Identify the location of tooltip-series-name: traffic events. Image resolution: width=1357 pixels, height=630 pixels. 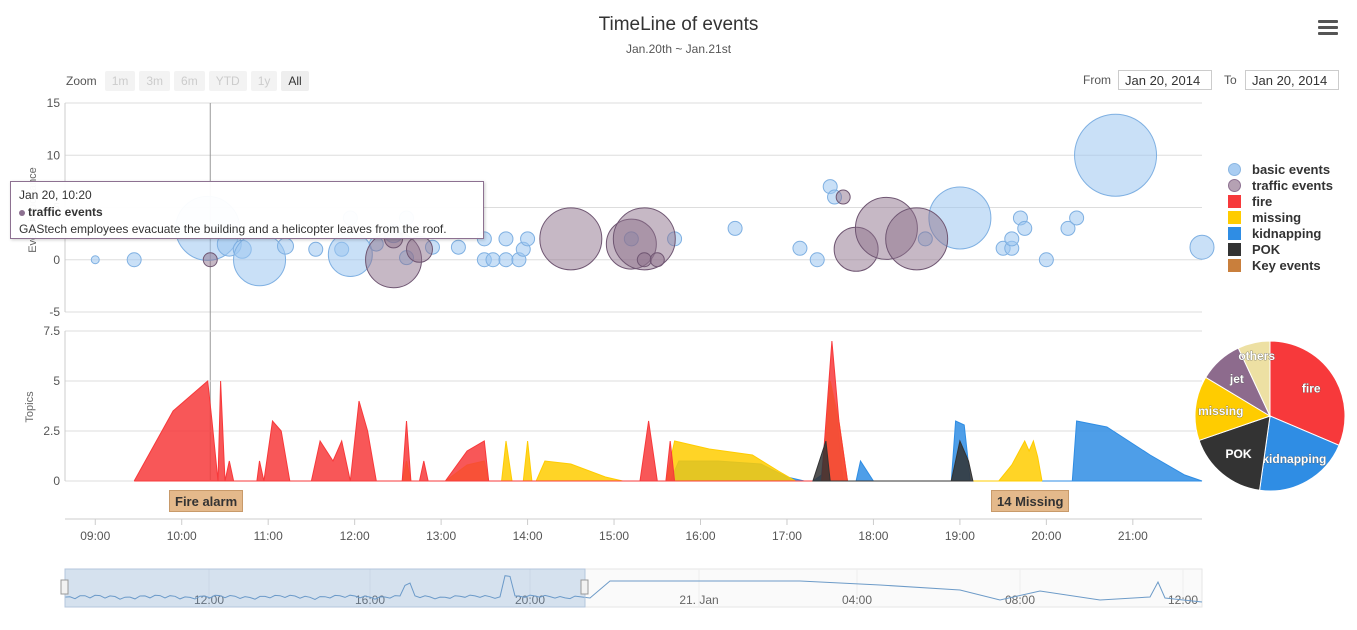
(65, 212).